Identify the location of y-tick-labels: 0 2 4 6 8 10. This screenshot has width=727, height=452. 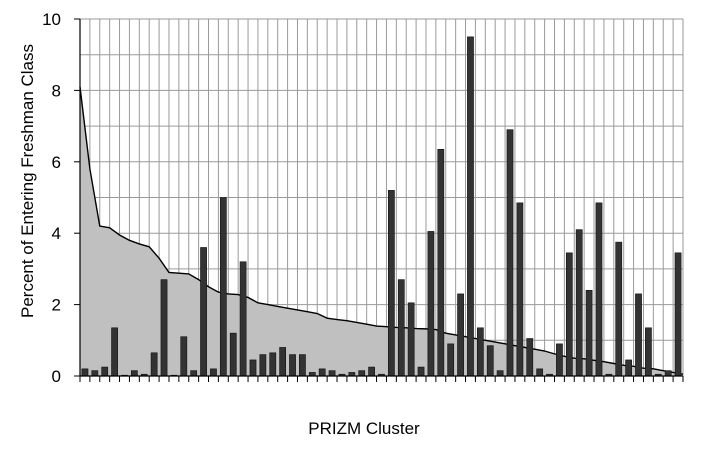
(51, 198).